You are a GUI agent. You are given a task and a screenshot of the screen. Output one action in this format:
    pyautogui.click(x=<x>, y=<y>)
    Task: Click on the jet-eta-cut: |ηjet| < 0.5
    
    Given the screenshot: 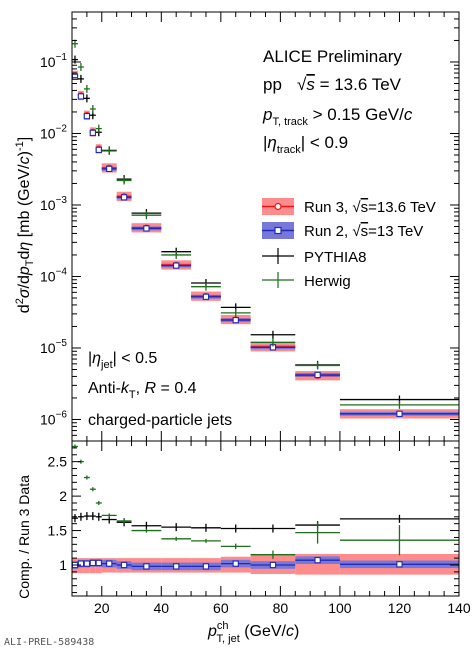 What is the action you would take?
    pyautogui.click(x=122, y=360)
    